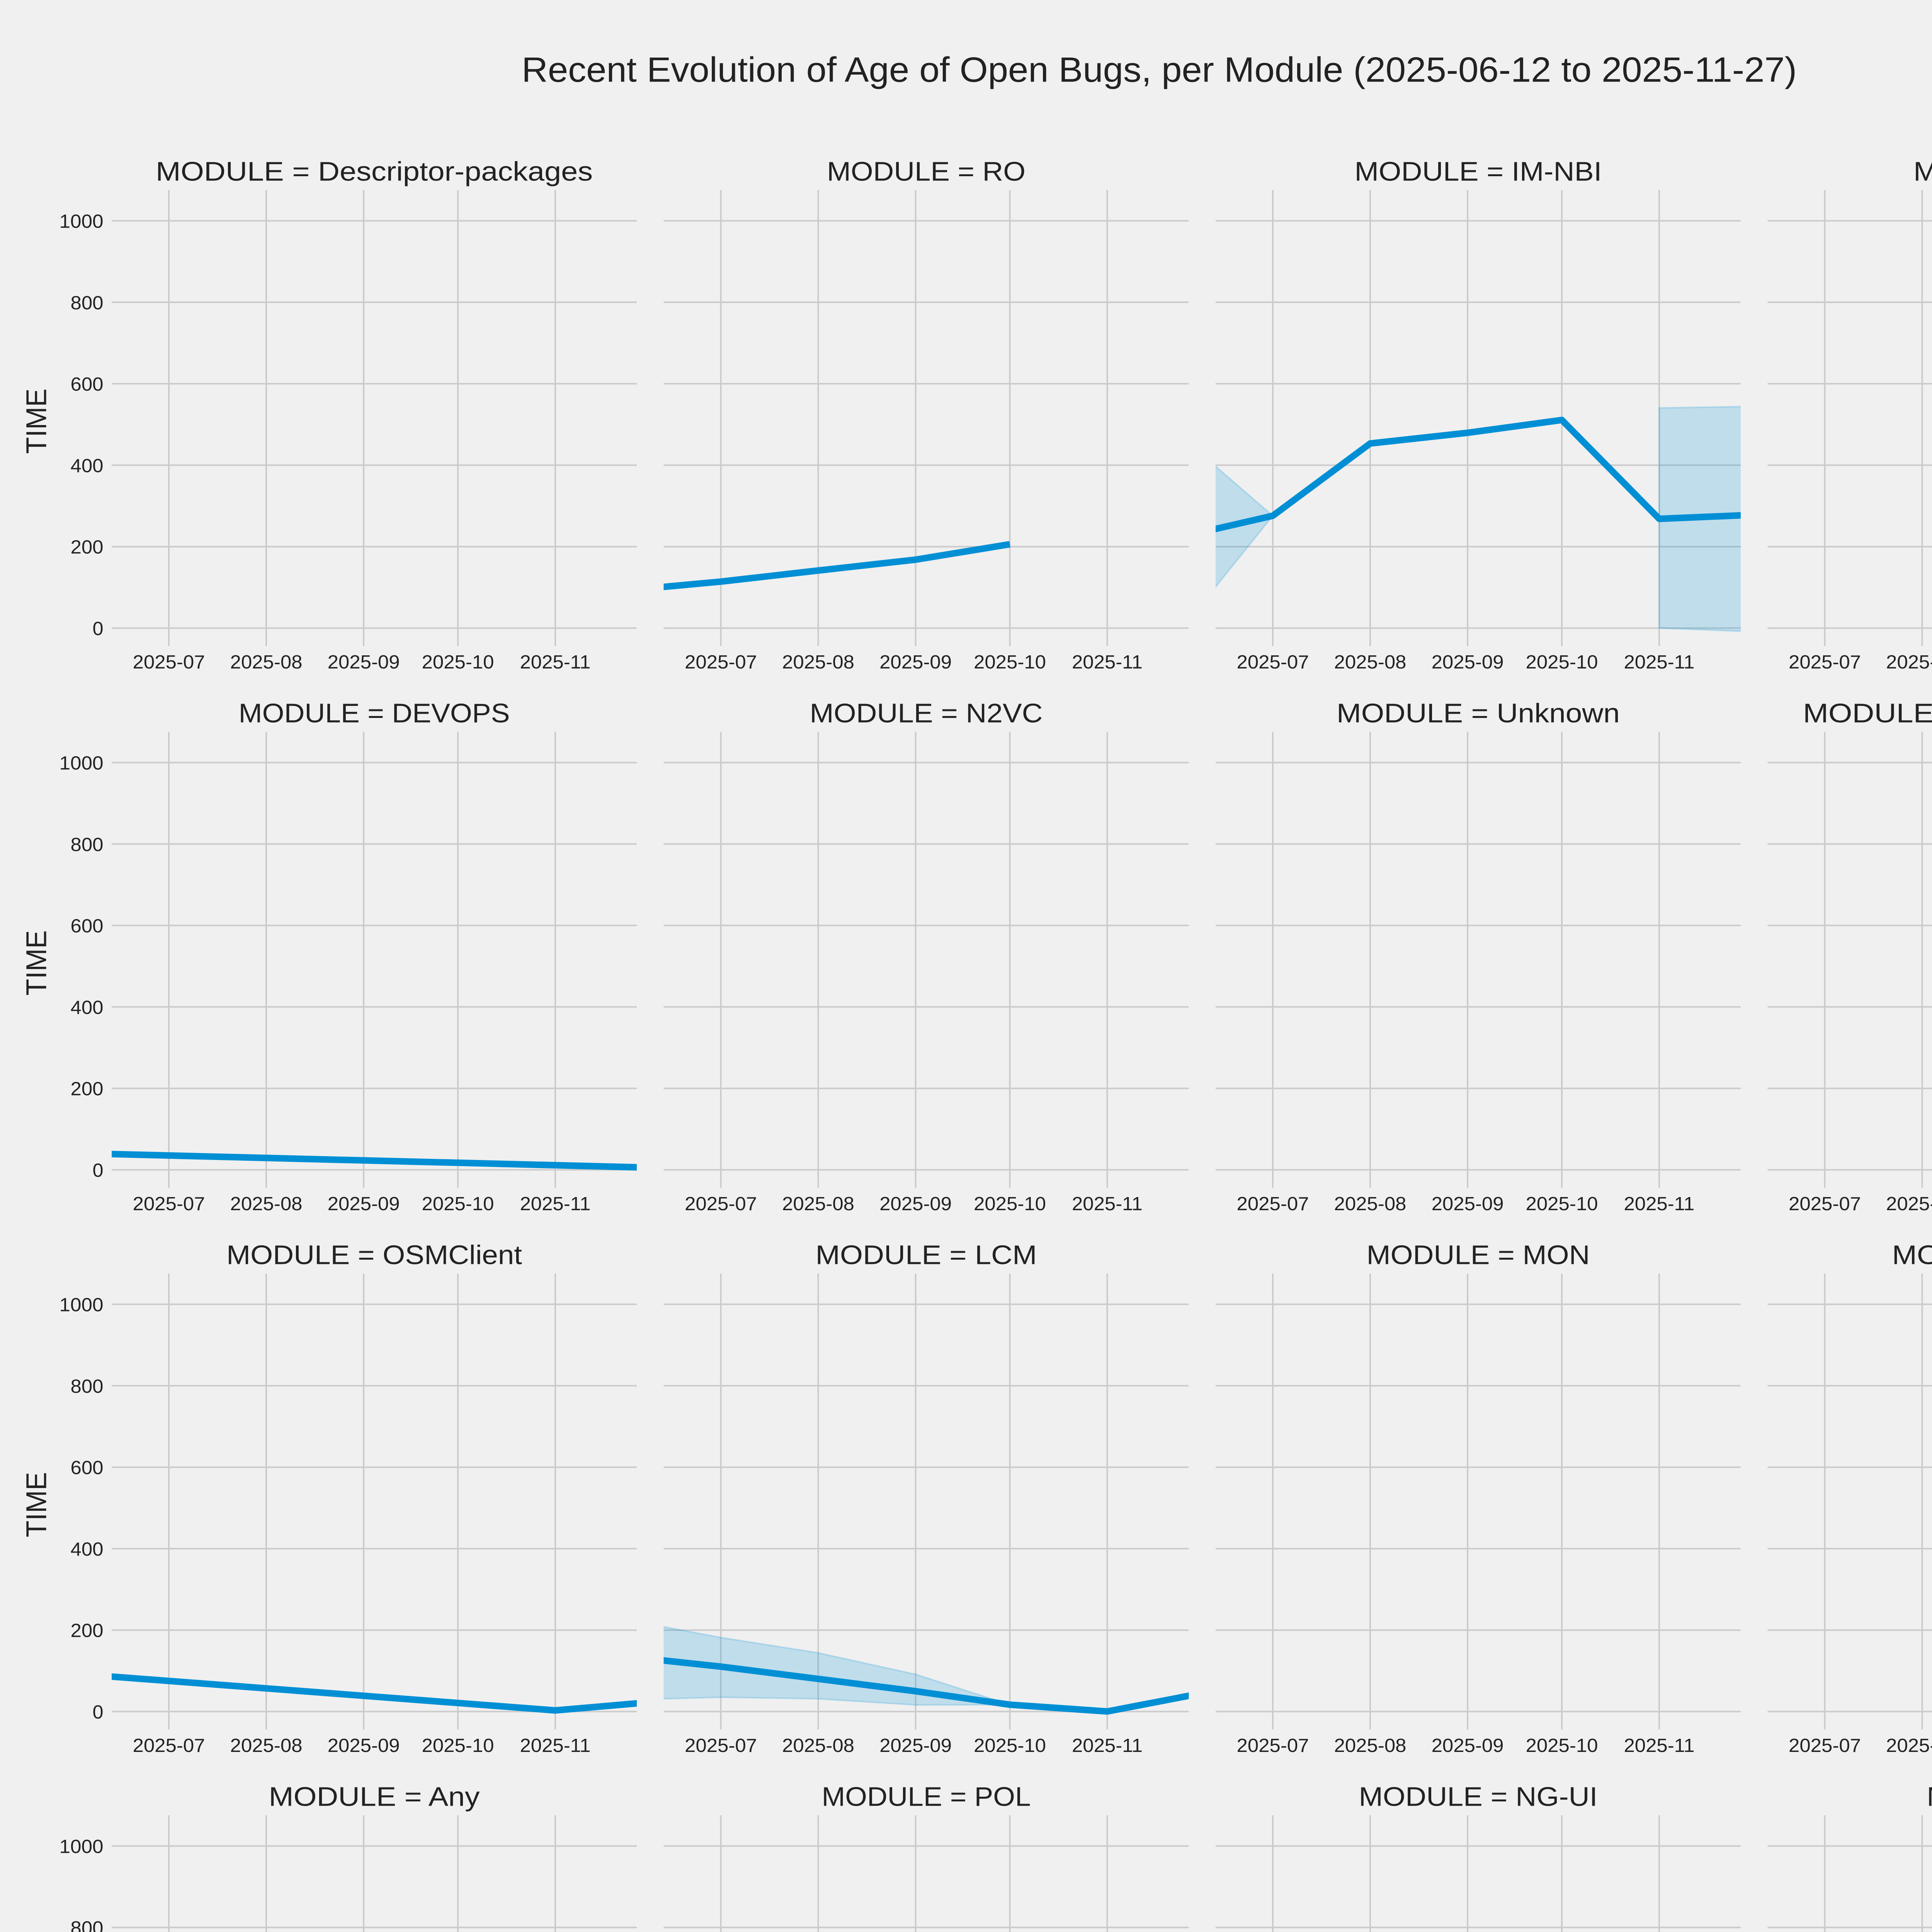 The height and width of the screenshot is (1932, 1932). Describe the element at coordinates (927, 713) in the screenshot. I see `svg-text: MODULE = N2VC` at that location.